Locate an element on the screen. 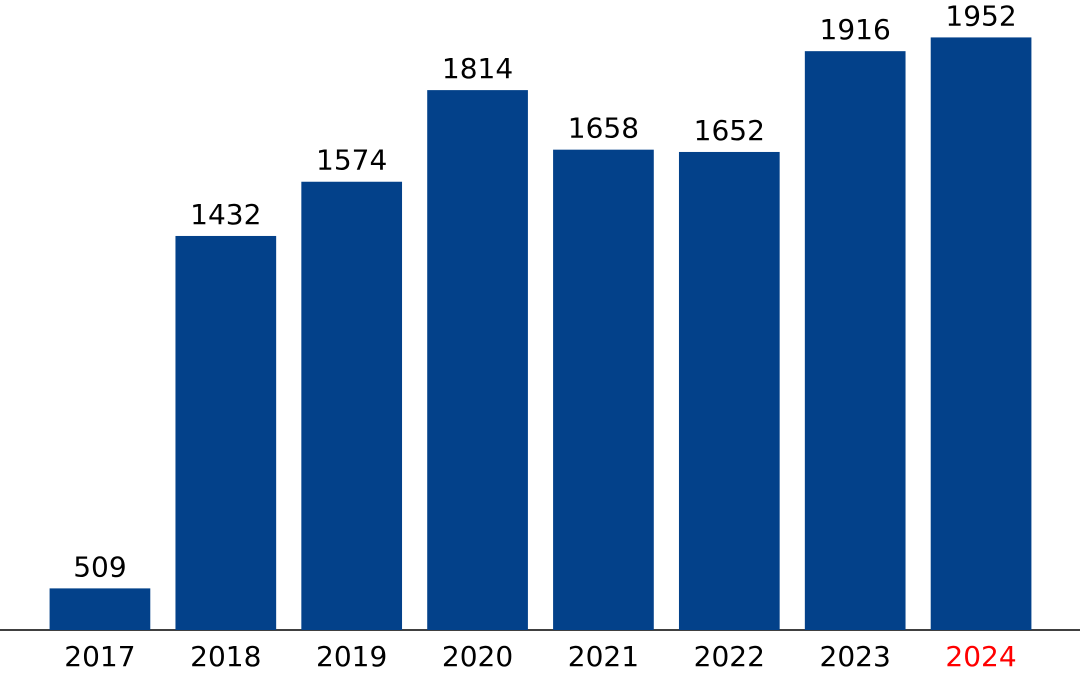 This screenshot has width=1080, height=675. x-tick-label: 2021 is located at coordinates (603, 656).